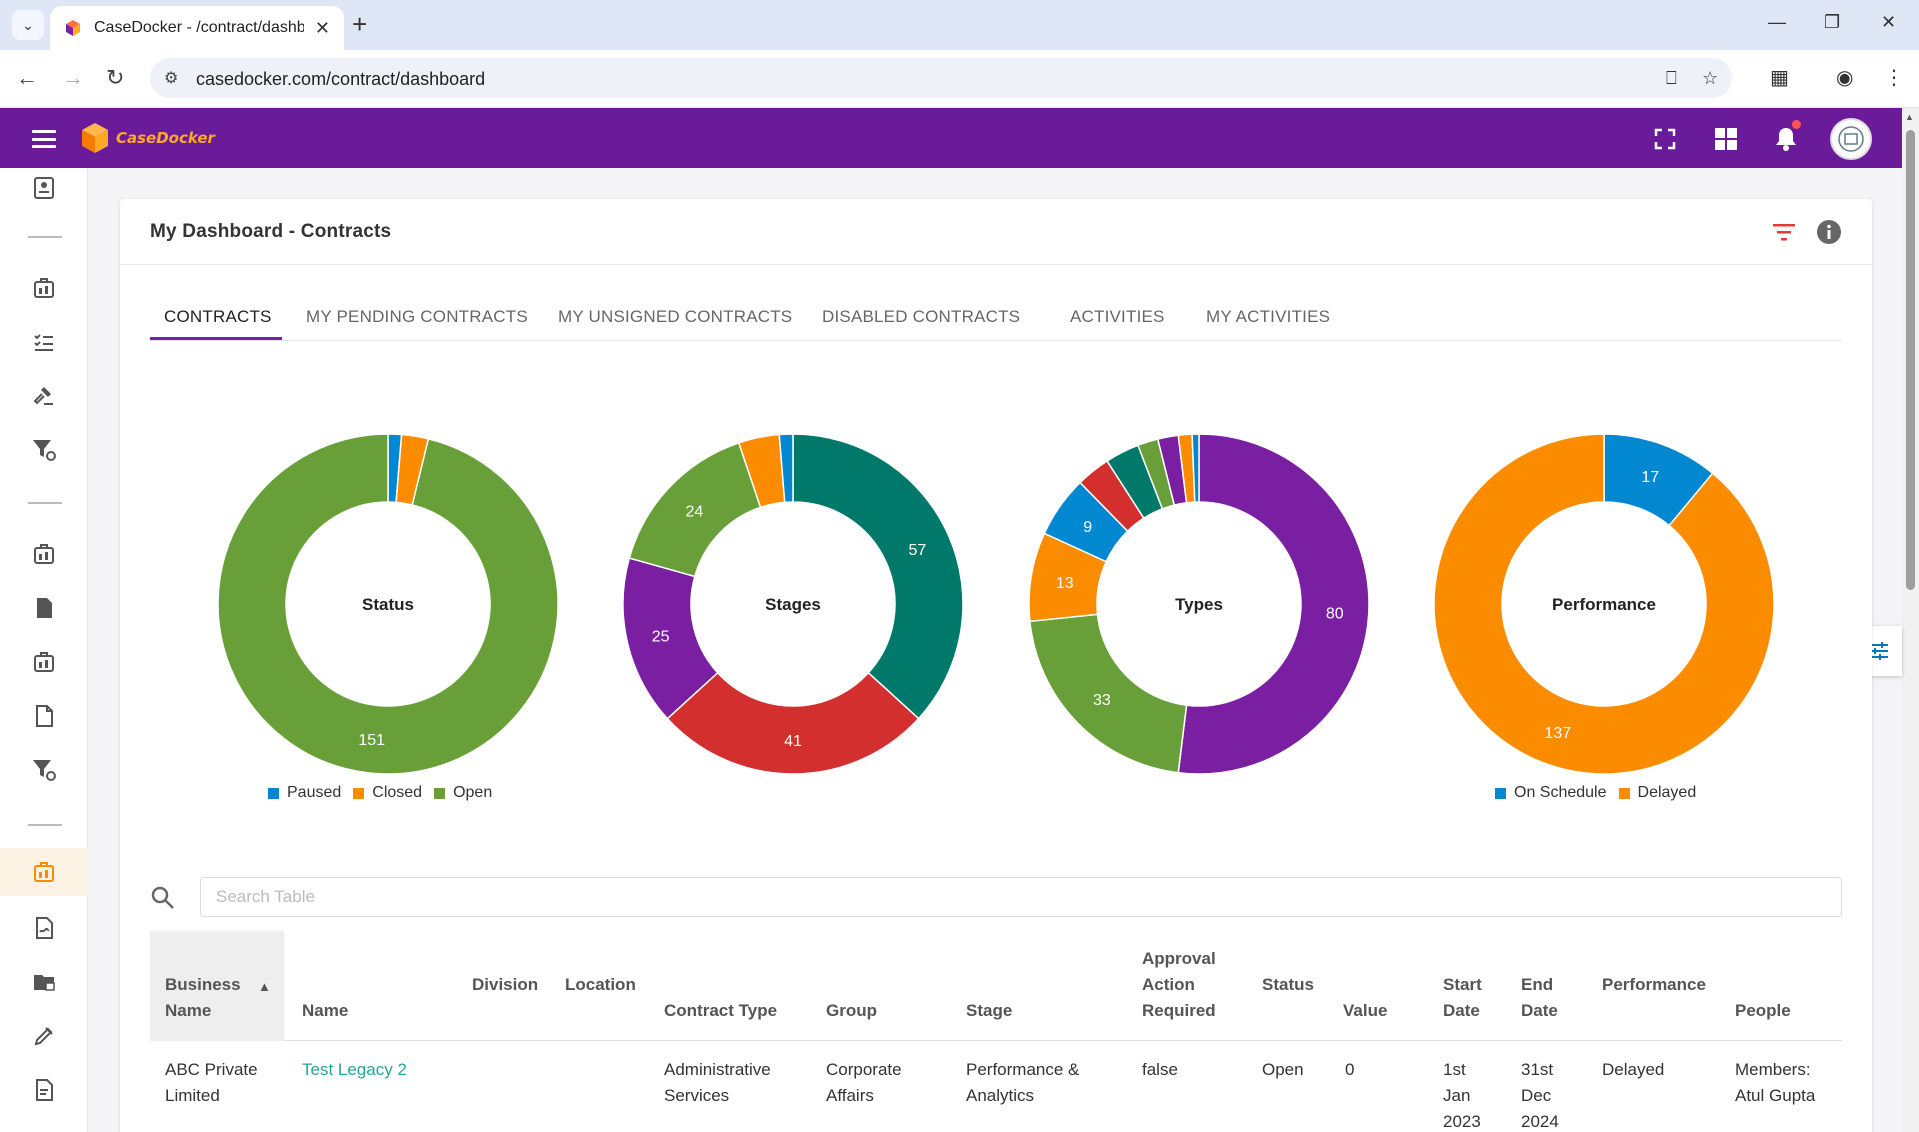  What do you see at coordinates (1539, 997) in the screenshot?
I see `column-header-end-date: End Date` at bounding box center [1539, 997].